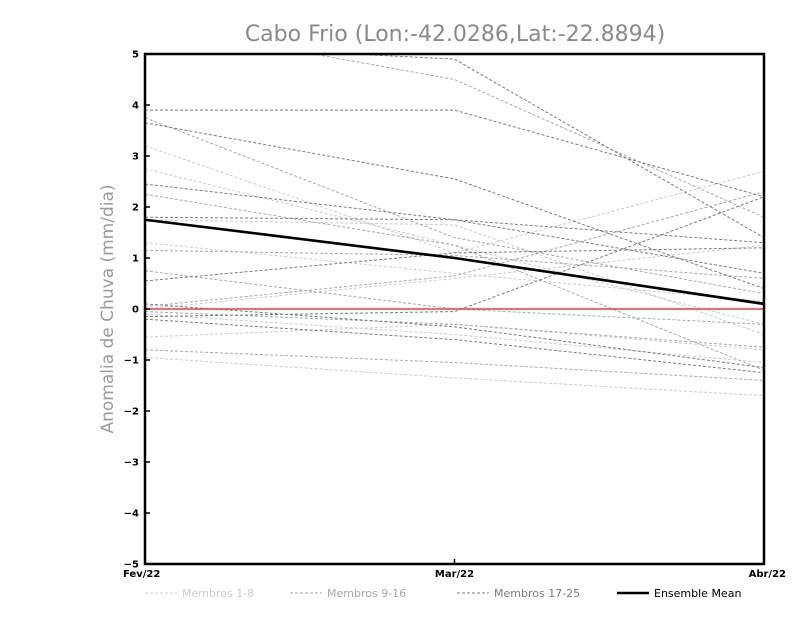 The width and height of the screenshot is (800, 618). I want to click on ensemble-mean-line, so click(454, 262).